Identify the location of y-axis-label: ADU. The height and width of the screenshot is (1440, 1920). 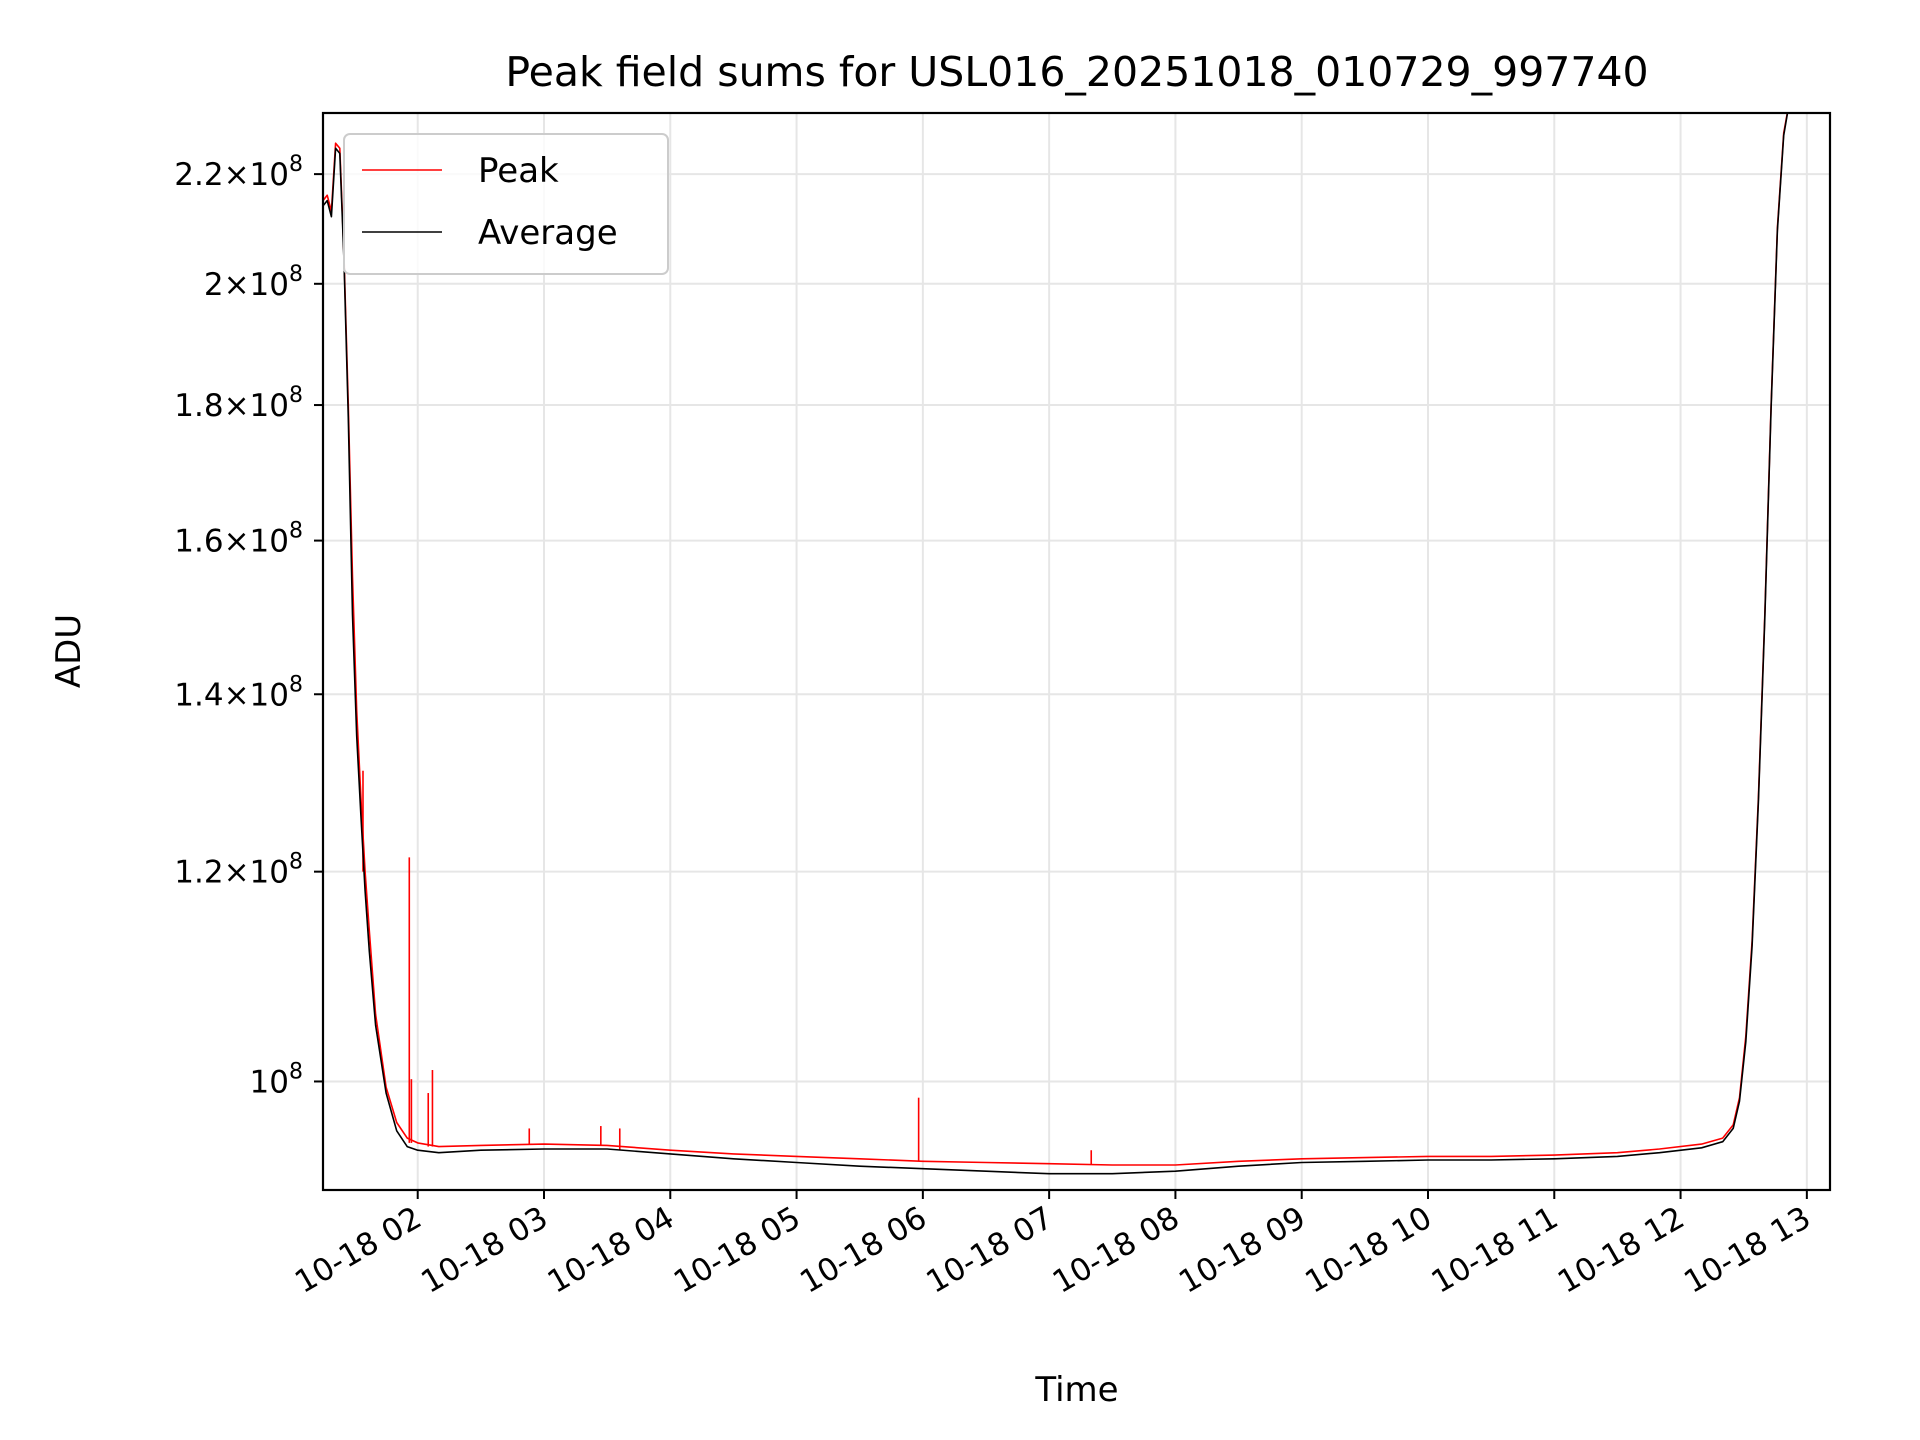
(69, 651).